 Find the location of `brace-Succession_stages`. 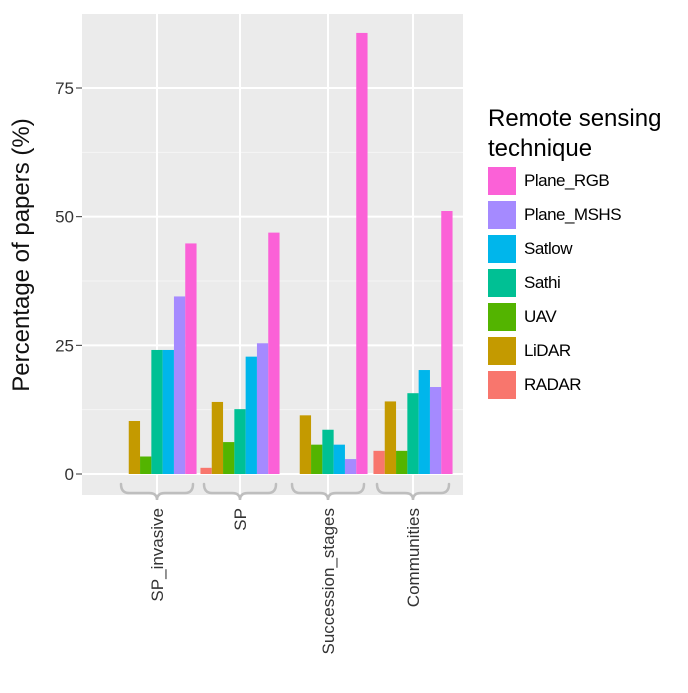

brace-Succession_stages is located at coordinates (328, 491).